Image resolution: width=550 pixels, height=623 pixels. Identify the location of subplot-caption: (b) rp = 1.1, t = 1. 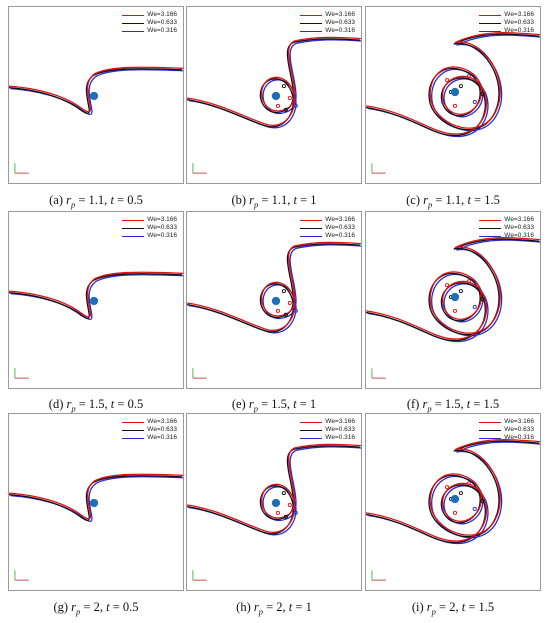
(274, 201).